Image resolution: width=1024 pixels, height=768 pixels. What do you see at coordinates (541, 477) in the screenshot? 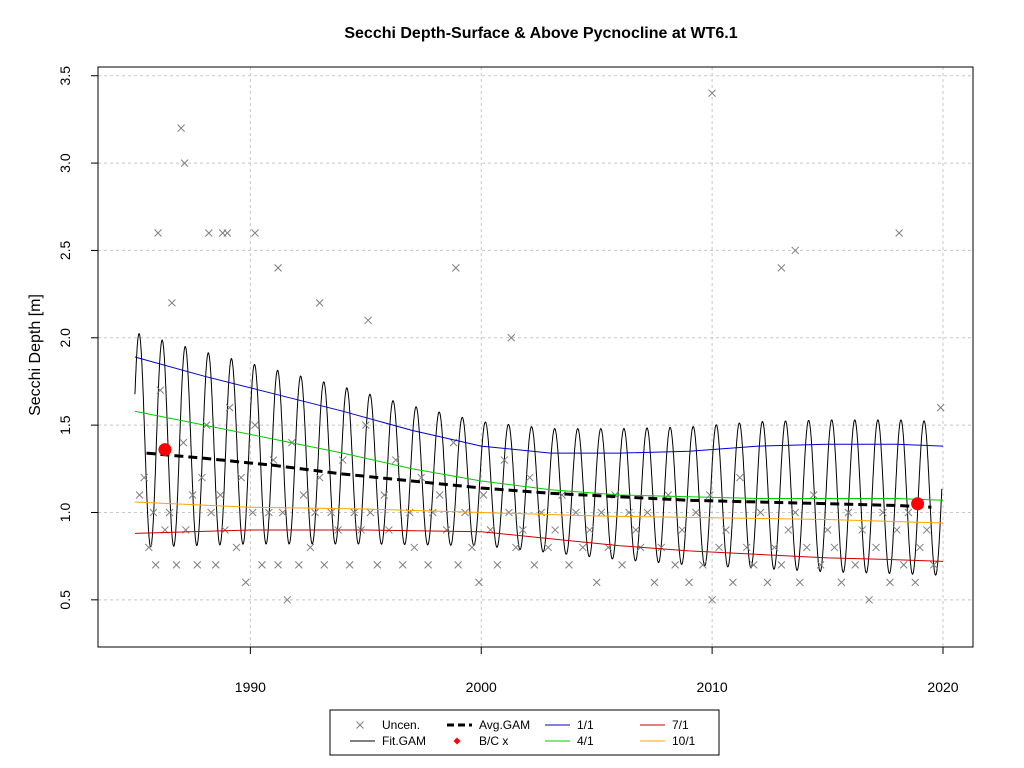
I see `bc-points` at bounding box center [541, 477].